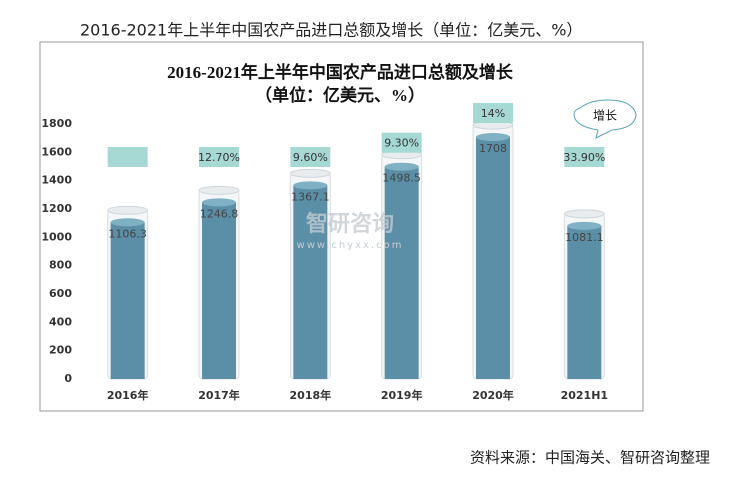  Describe the element at coordinates (605, 116) in the screenshot. I see `callout-text: 增长` at that location.